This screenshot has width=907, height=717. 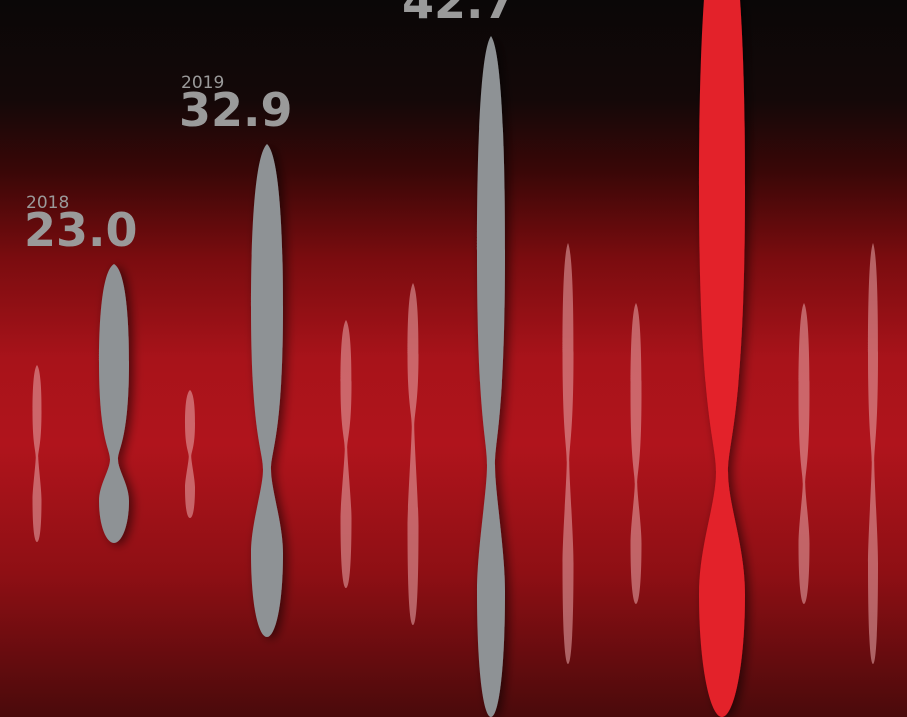 I want to click on bar-2020, so click(x=491, y=376).